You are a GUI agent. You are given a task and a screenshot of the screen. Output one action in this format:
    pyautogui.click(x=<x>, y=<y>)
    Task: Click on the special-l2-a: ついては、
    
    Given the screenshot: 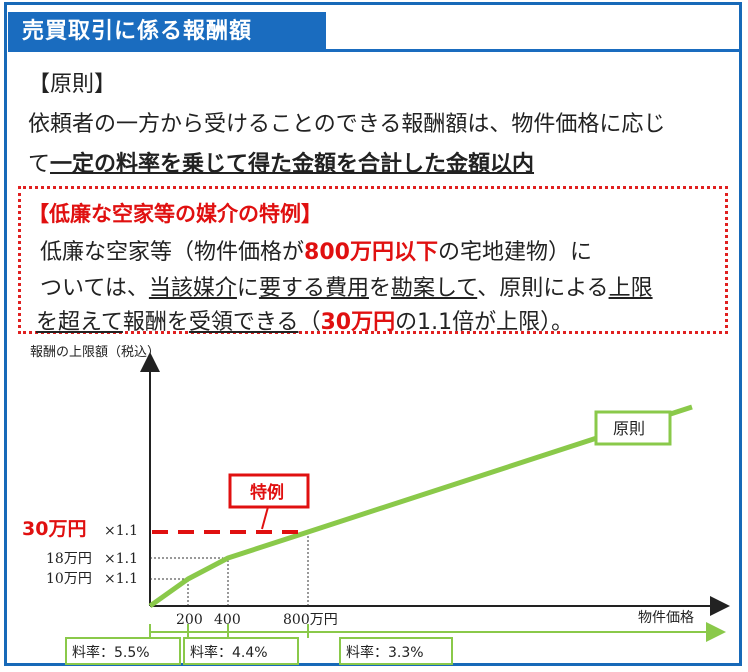 What is the action you would take?
    pyautogui.click(x=94, y=288)
    